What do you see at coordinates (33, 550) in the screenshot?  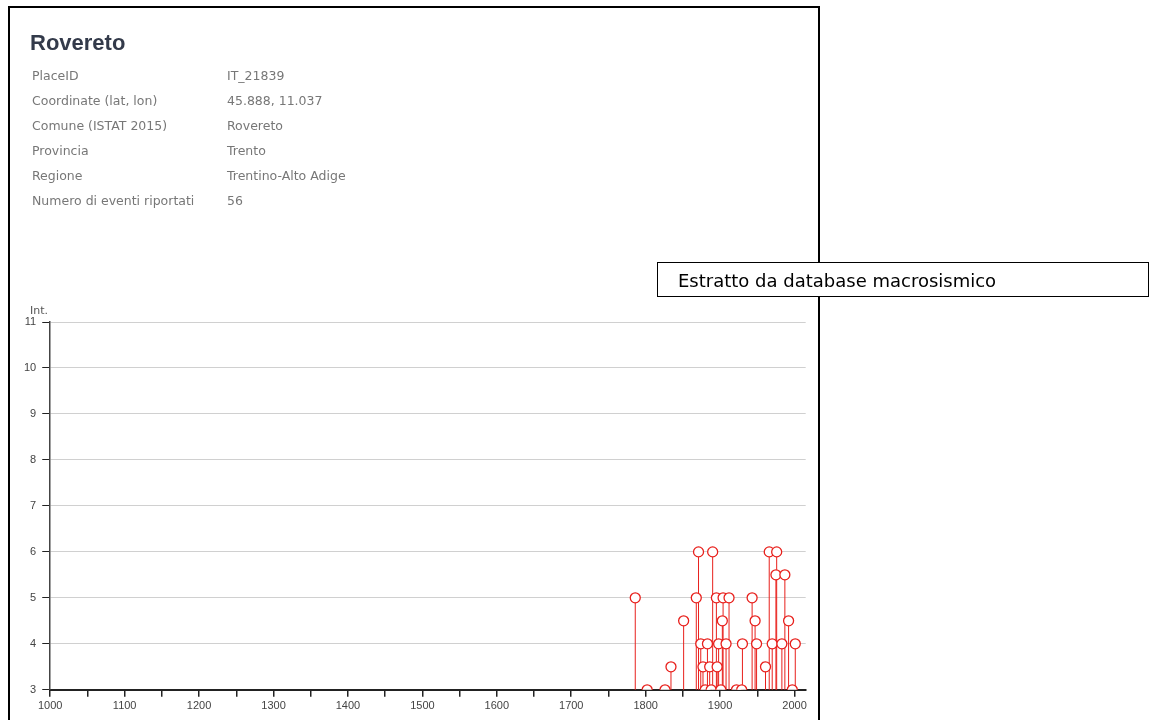 I see `y-tick-label: 6` at bounding box center [33, 550].